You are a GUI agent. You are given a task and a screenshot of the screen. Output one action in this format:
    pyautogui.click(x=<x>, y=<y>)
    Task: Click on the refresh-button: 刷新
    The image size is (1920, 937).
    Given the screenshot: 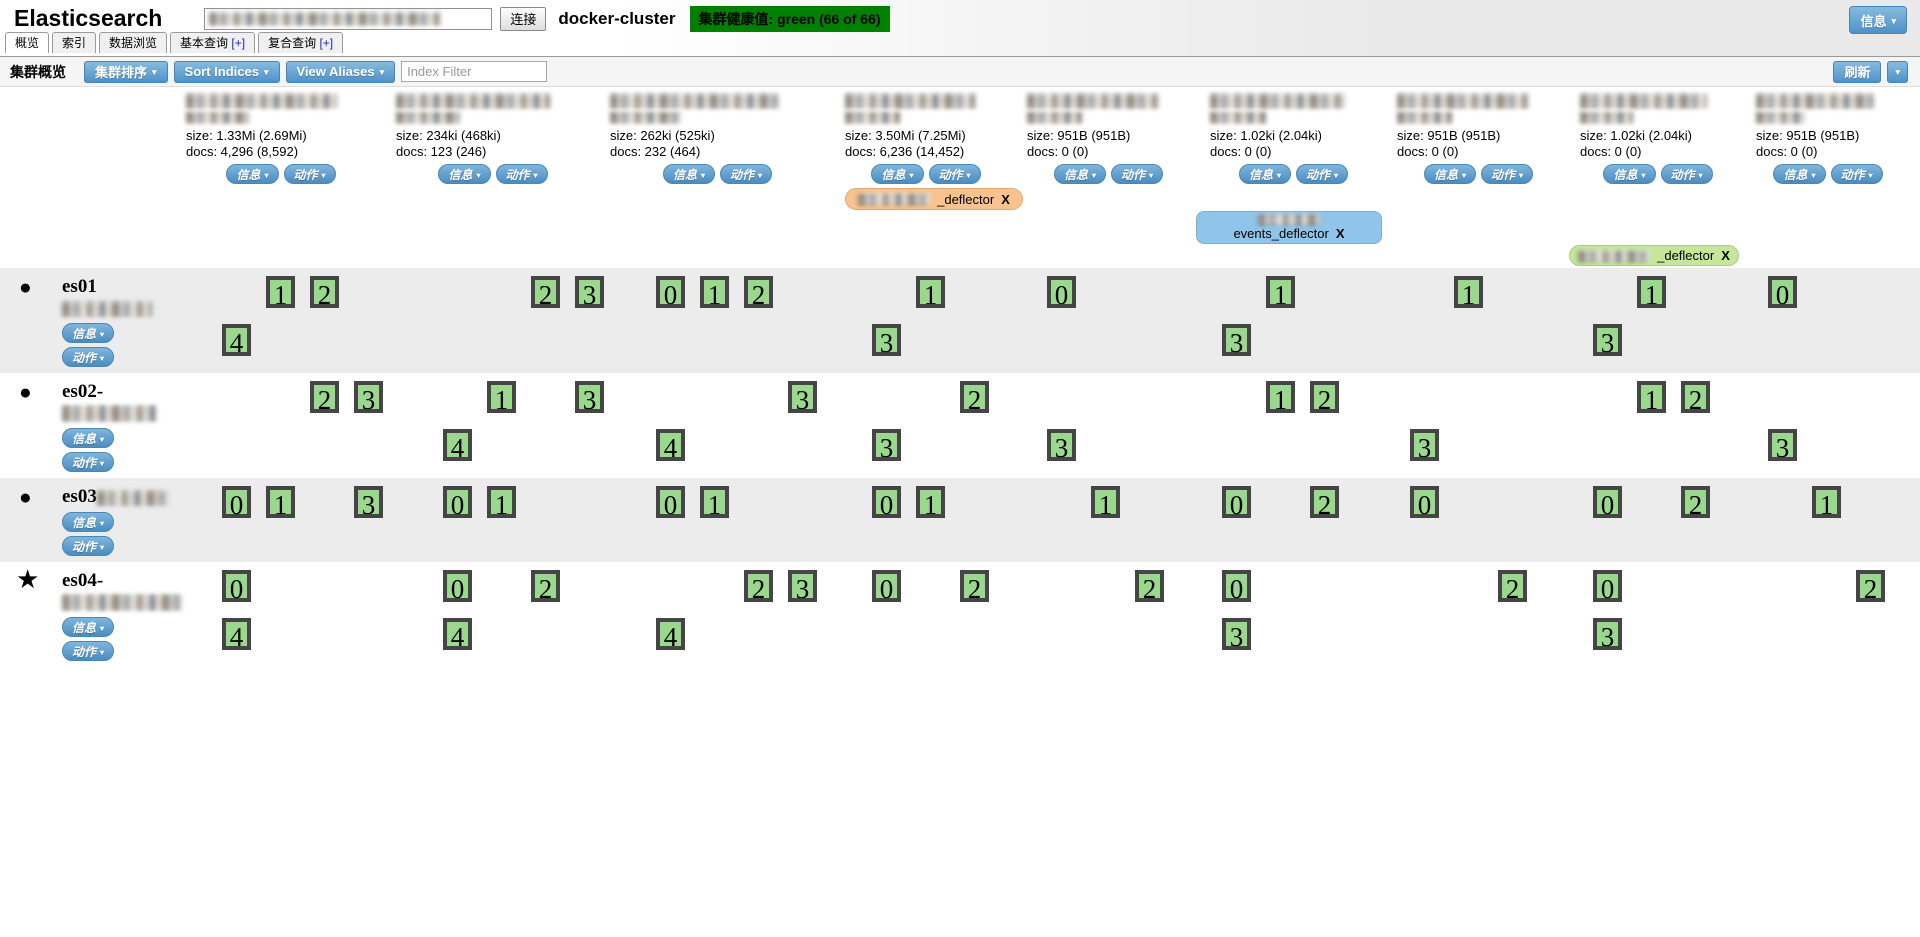 What is the action you would take?
    pyautogui.click(x=1857, y=71)
    